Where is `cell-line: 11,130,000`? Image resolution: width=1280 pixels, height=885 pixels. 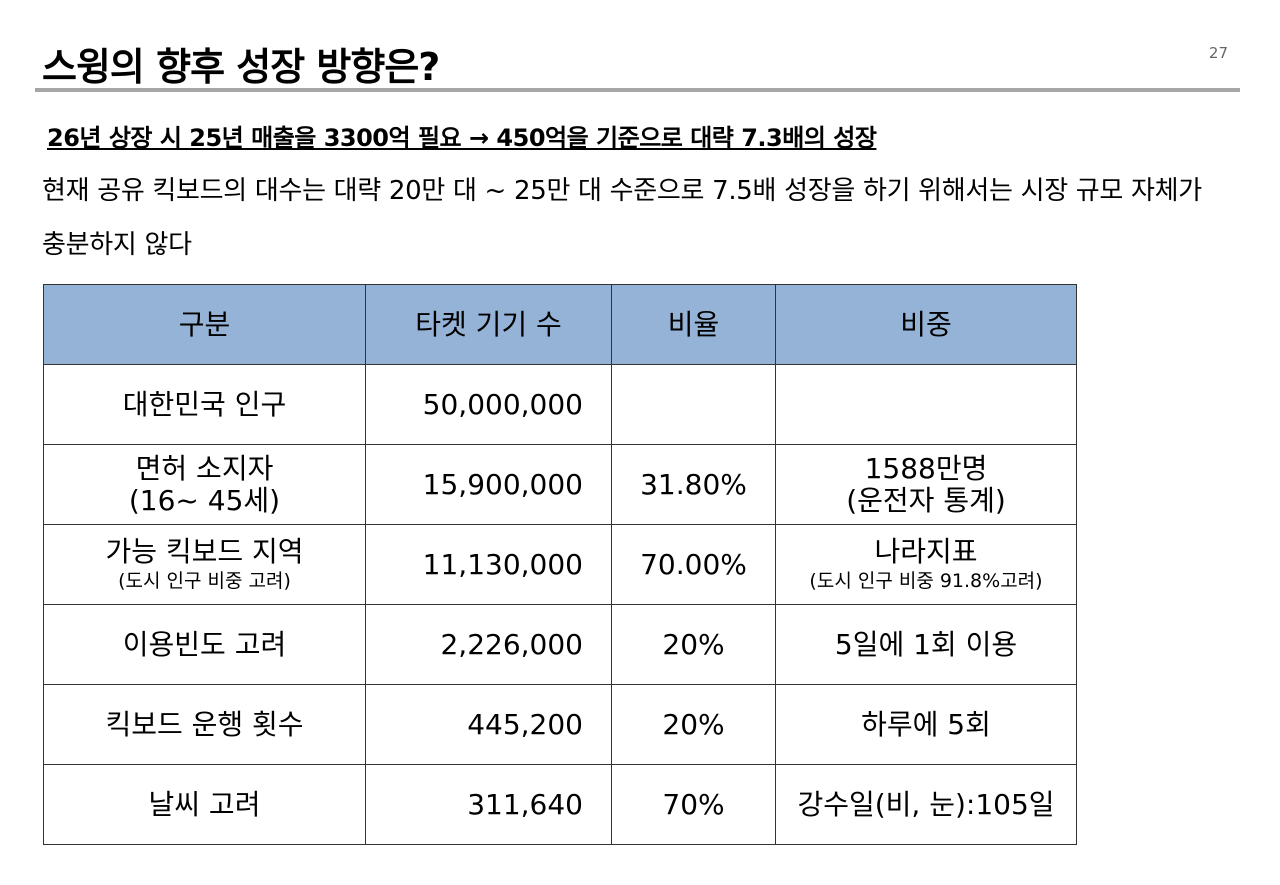
cell-line: 11,130,000 is located at coordinates (502, 564).